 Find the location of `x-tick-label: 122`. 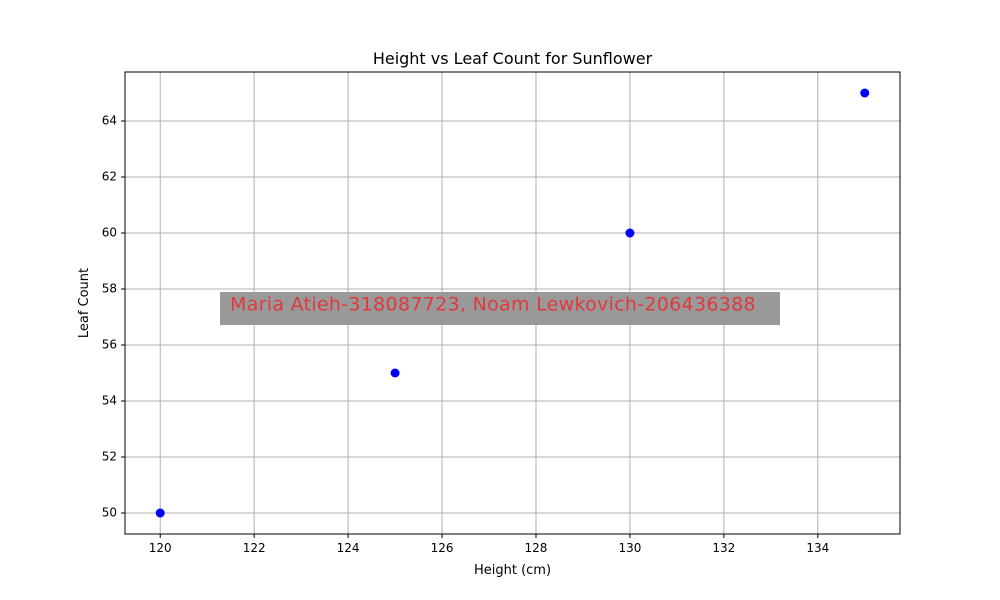

x-tick-label: 122 is located at coordinates (254, 548).